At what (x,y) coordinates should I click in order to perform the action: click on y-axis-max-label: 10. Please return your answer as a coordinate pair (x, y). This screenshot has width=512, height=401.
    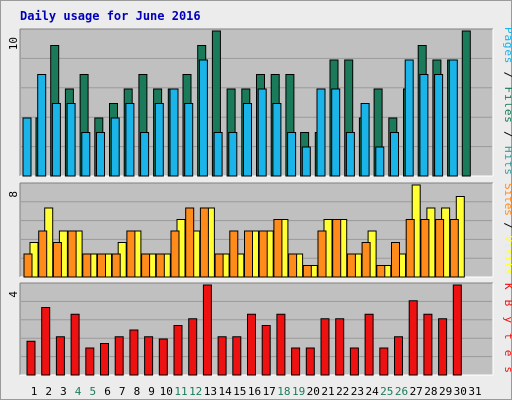
    Looking at the image, I should click on (13, 43).